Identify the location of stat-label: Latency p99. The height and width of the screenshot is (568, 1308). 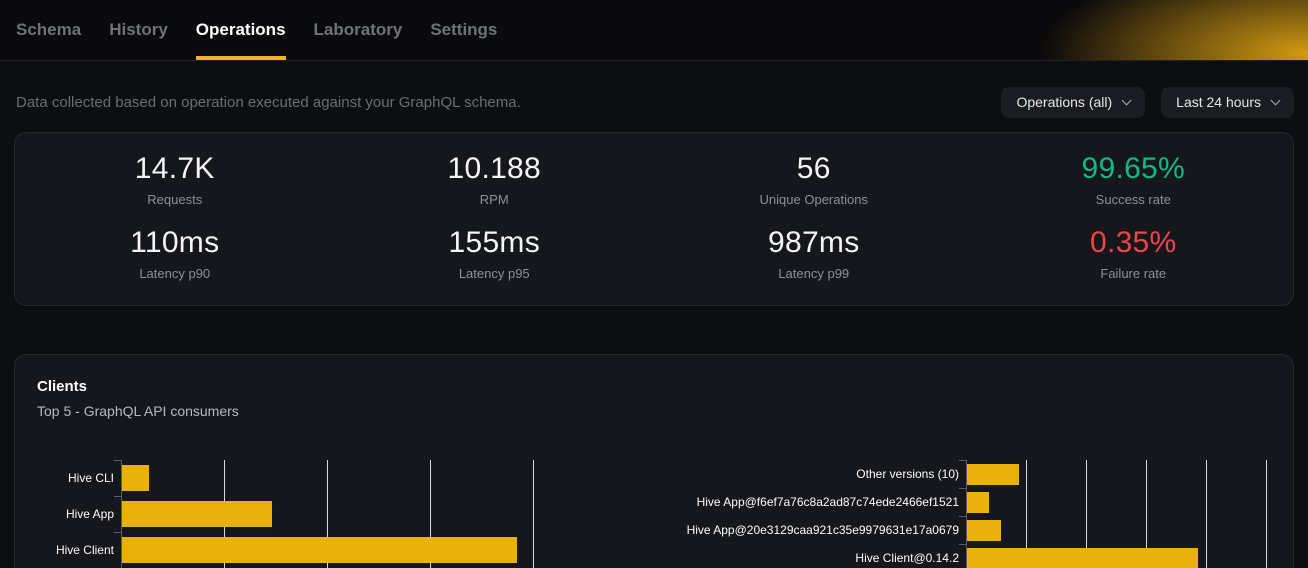
(814, 273).